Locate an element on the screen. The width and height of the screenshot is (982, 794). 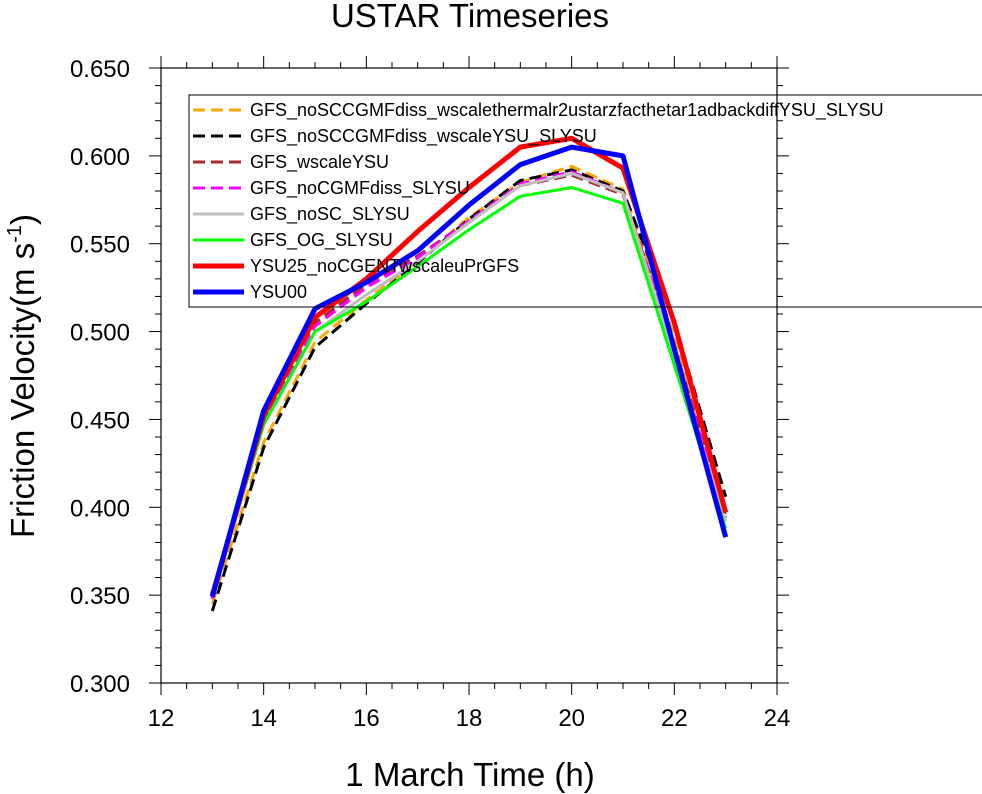
x-tick-label: 14 is located at coordinates (263, 718).